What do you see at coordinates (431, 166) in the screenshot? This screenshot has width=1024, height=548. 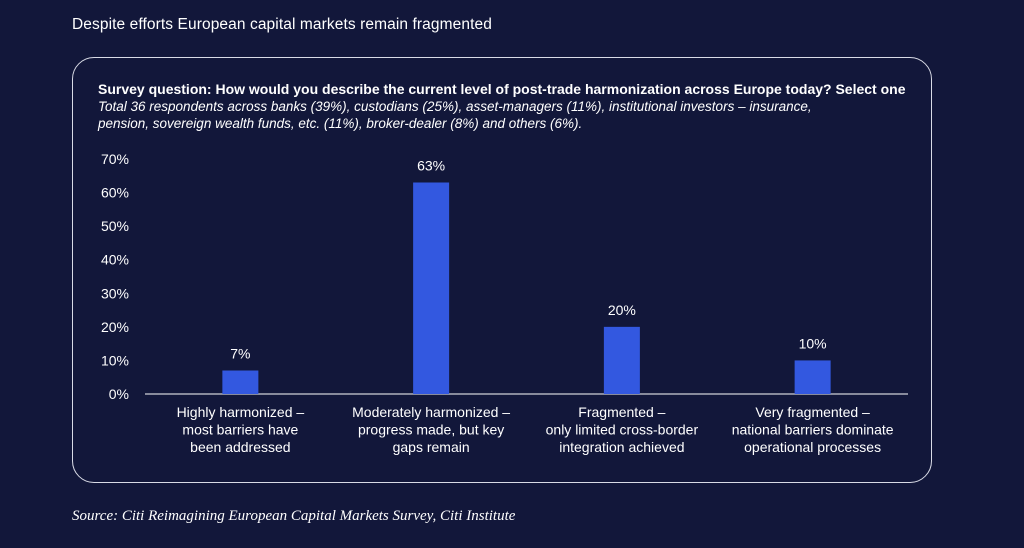 I see `bar-value-label: 63%` at bounding box center [431, 166].